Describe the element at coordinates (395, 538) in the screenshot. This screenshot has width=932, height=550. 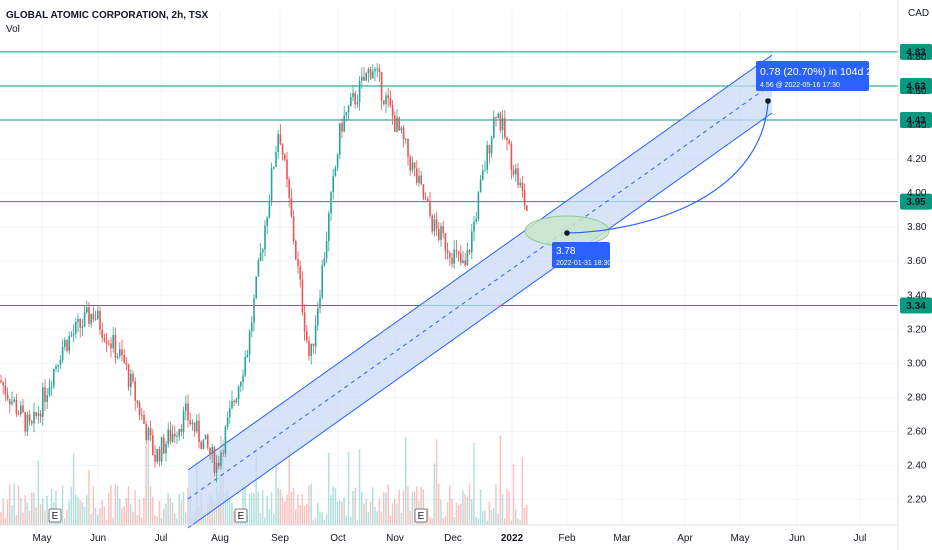
I see `time-tick-label: Nov` at that location.